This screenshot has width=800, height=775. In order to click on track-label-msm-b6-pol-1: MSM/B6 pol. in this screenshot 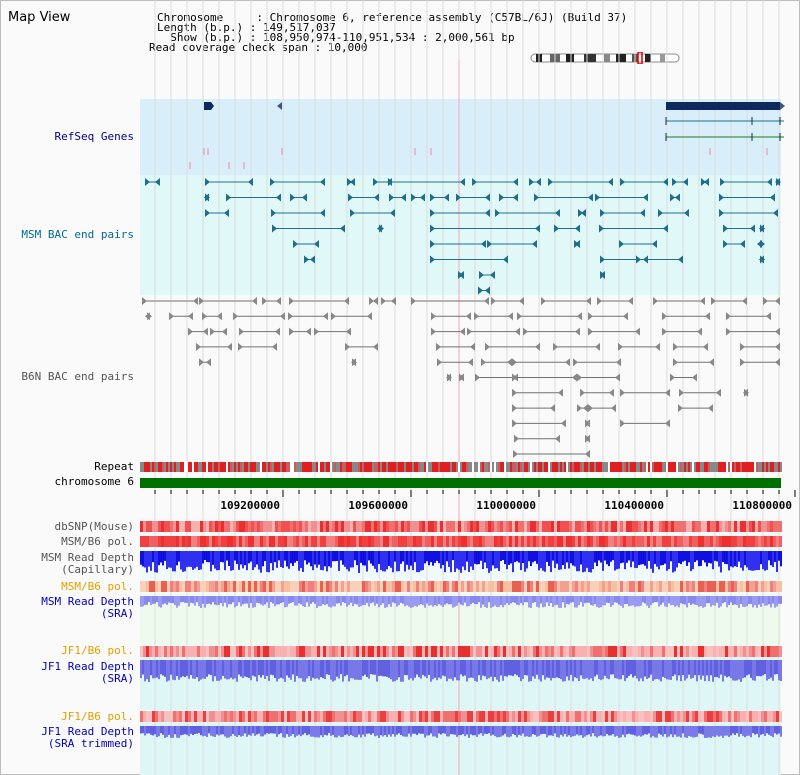, I will do `click(97, 541)`.